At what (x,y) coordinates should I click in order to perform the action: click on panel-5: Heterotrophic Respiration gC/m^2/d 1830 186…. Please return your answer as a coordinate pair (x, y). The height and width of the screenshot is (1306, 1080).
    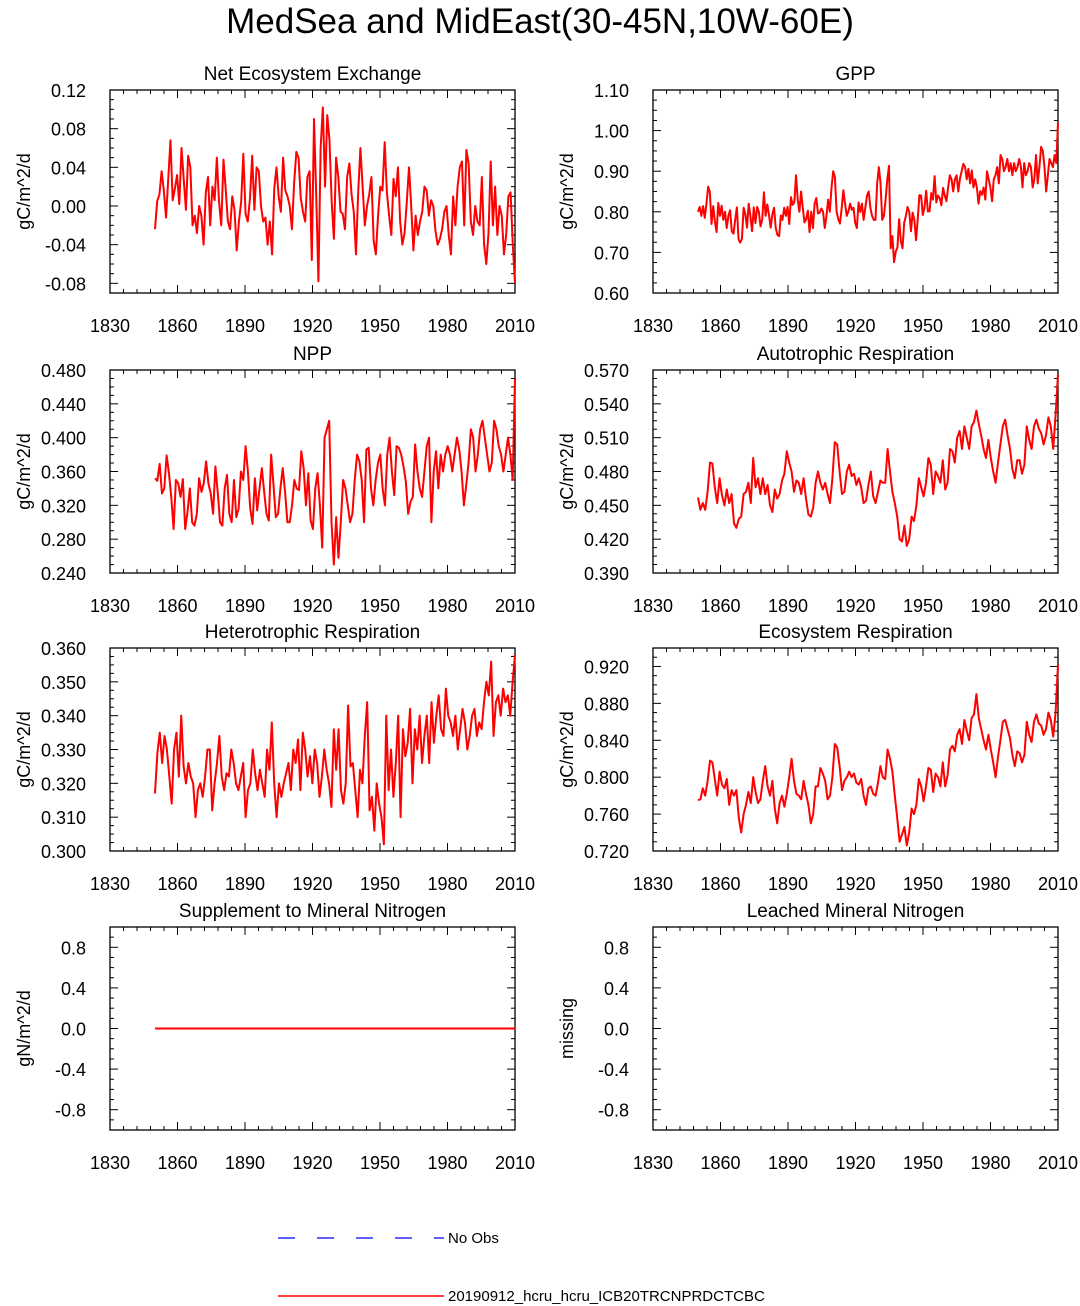
    Looking at the image, I should click on (274, 758).